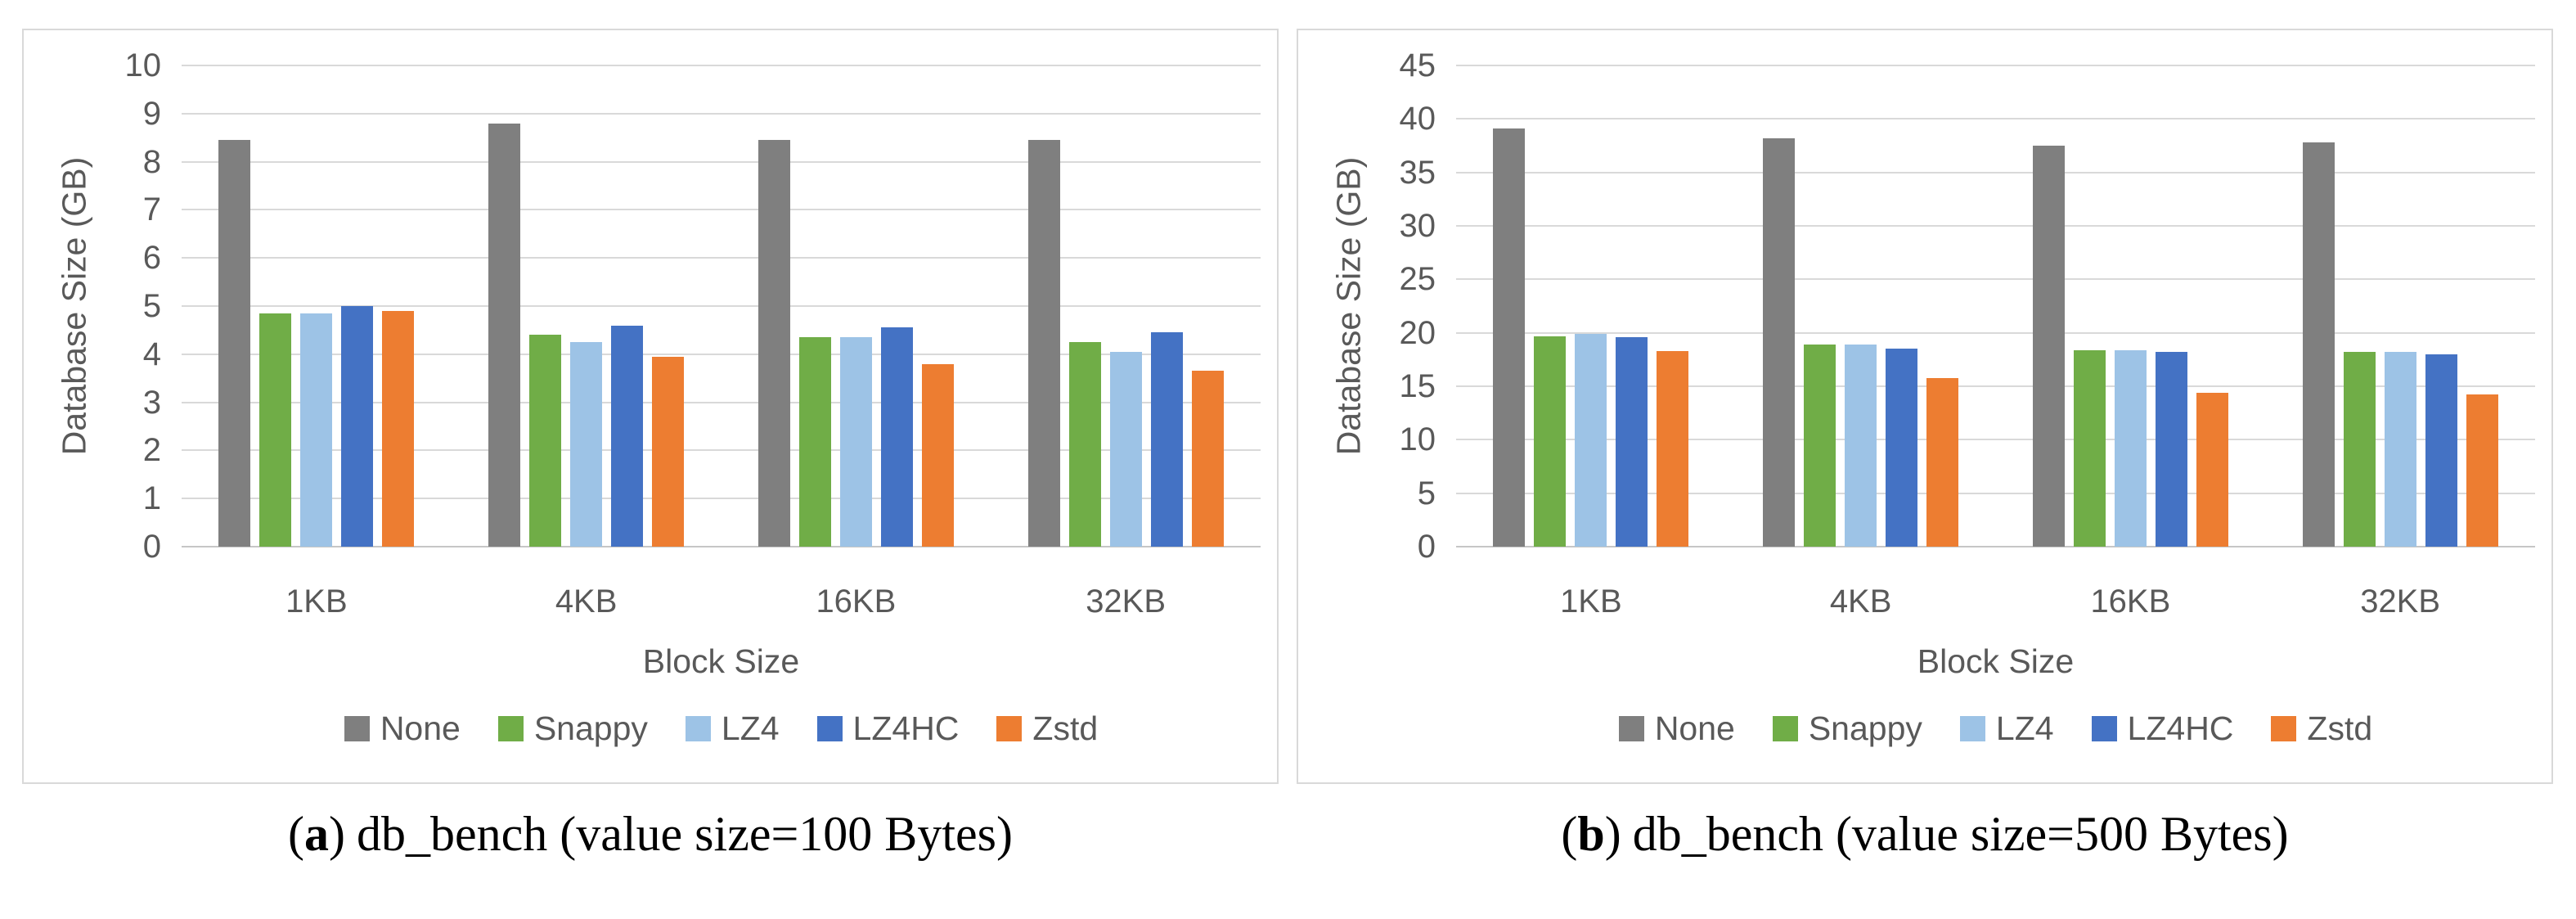 The image size is (2576, 919). What do you see at coordinates (151, 209) in the screenshot?
I see `y-tick-label: 7` at bounding box center [151, 209].